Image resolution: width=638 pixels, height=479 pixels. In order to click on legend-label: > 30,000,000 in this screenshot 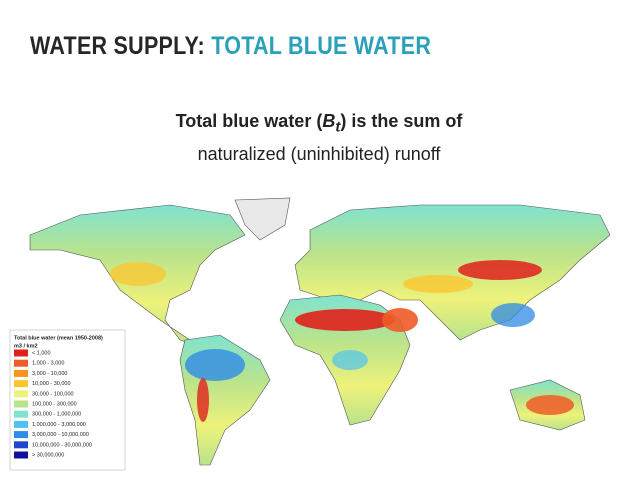, I will do `click(48, 455)`.